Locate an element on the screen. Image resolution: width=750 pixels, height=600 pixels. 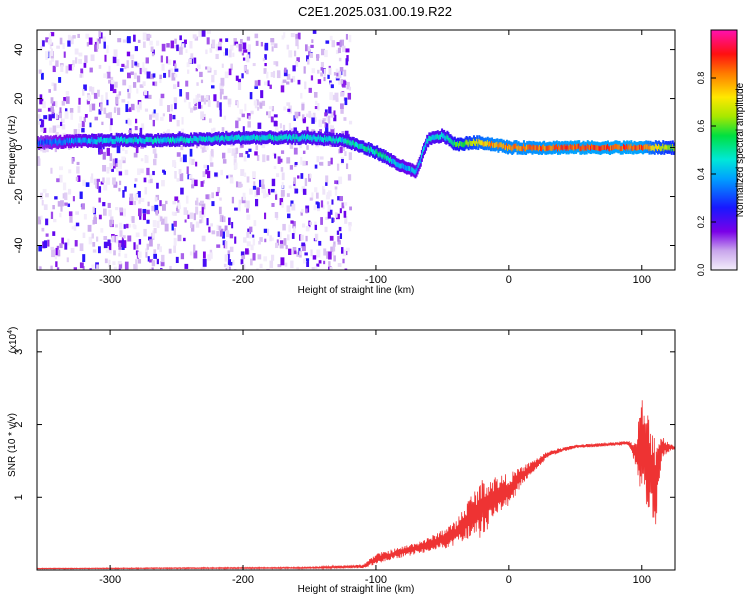
y-tick-label: 40 is located at coordinates (19, 49).